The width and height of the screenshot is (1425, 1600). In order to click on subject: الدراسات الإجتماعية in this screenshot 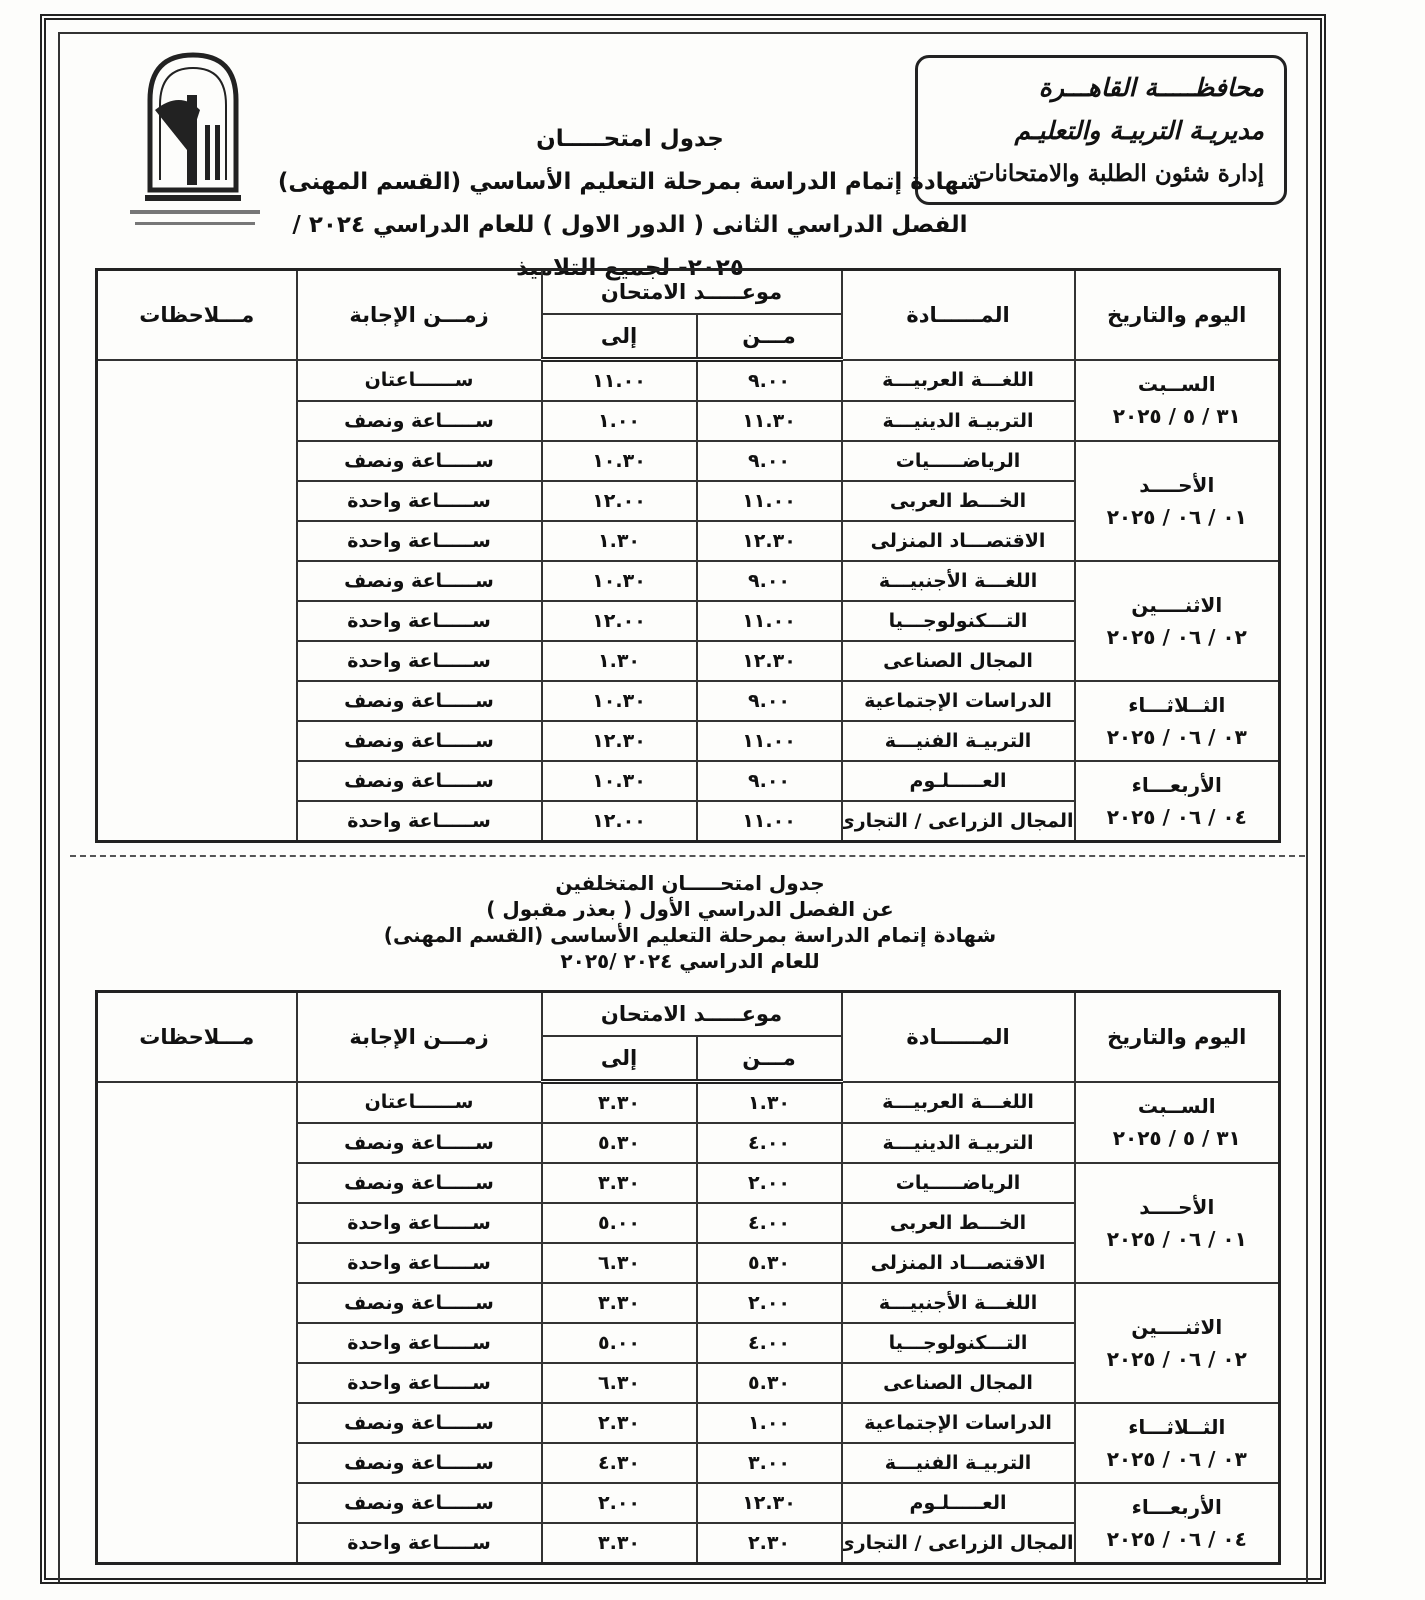, I will do `click(958, 1423)`.